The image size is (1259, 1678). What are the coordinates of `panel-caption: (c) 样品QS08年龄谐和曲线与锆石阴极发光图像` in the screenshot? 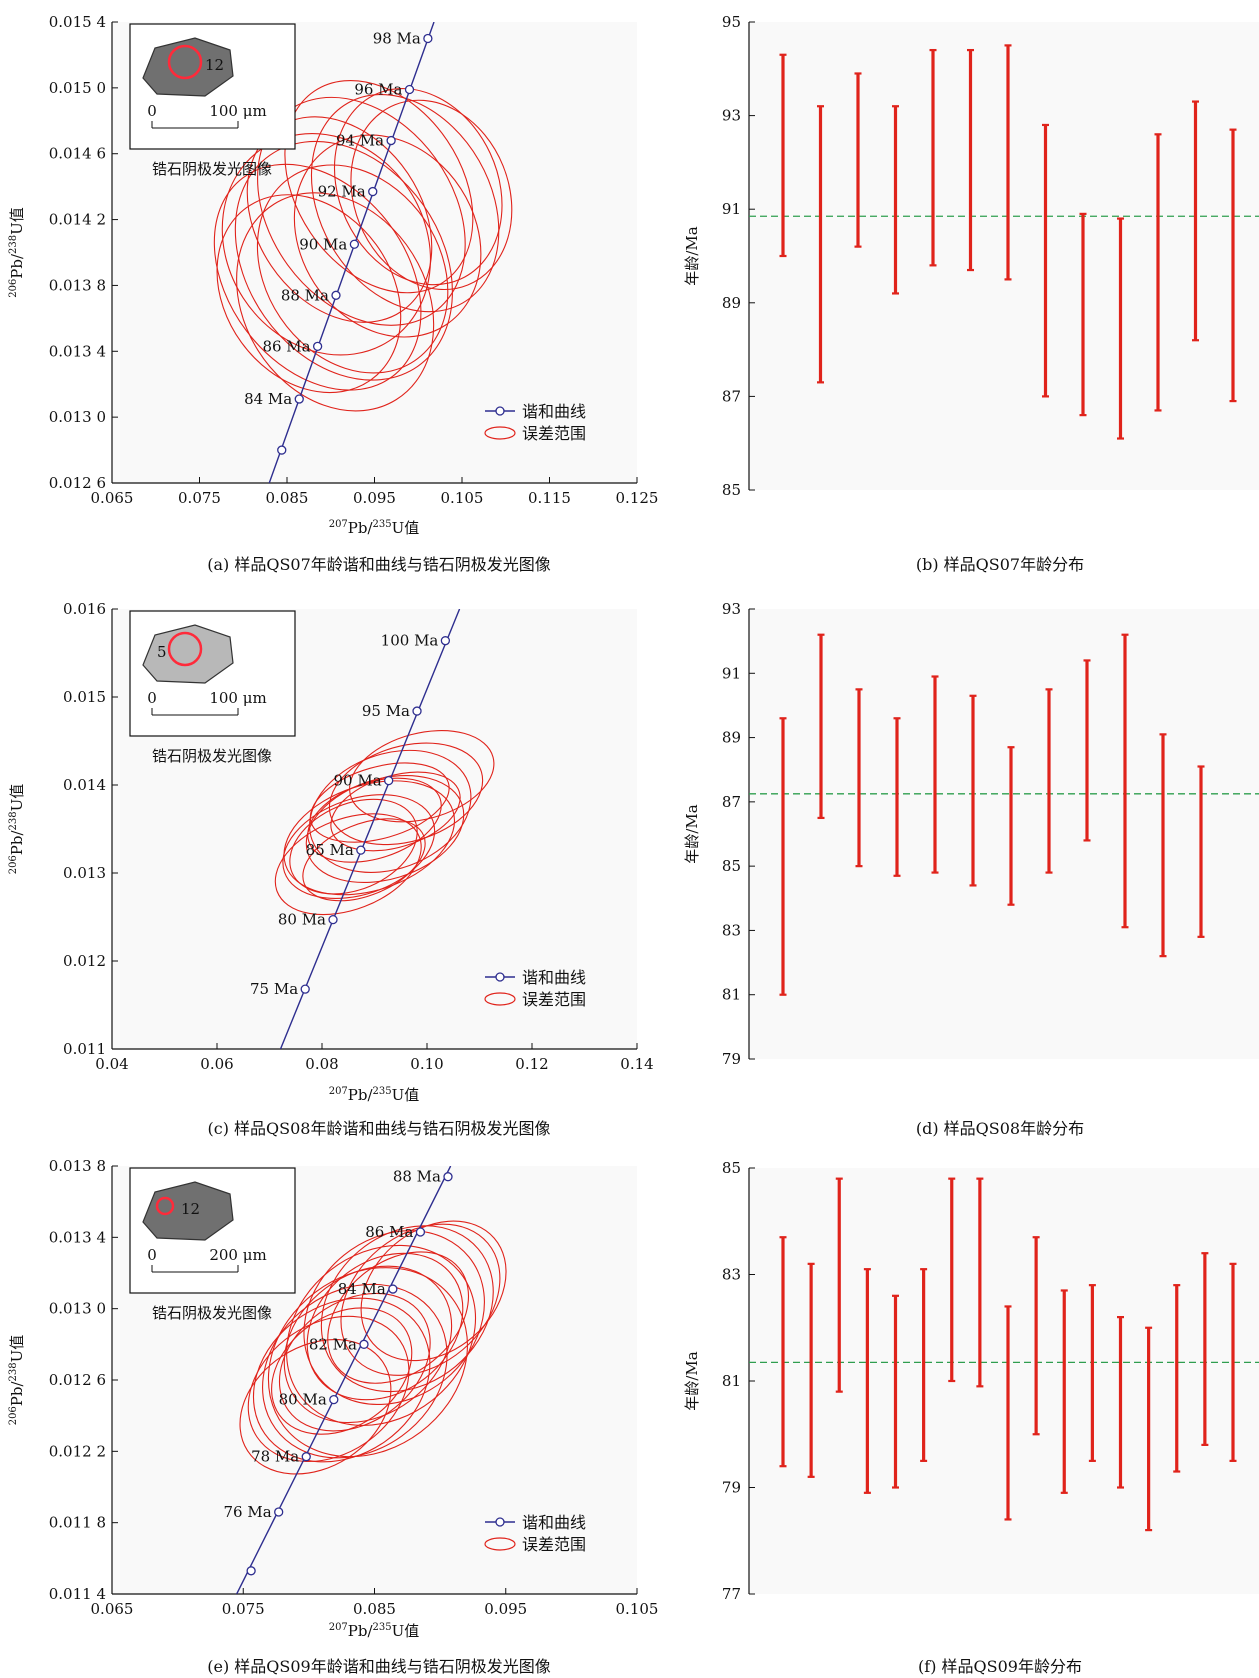 It's located at (379, 1128).